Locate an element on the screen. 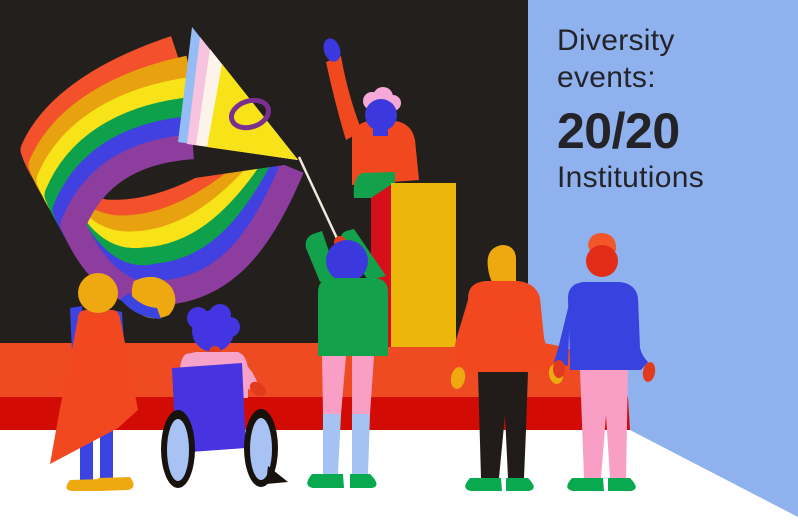 The image size is (798, 532). speaker-at-podium-figure is located at coordinates (371, 118).